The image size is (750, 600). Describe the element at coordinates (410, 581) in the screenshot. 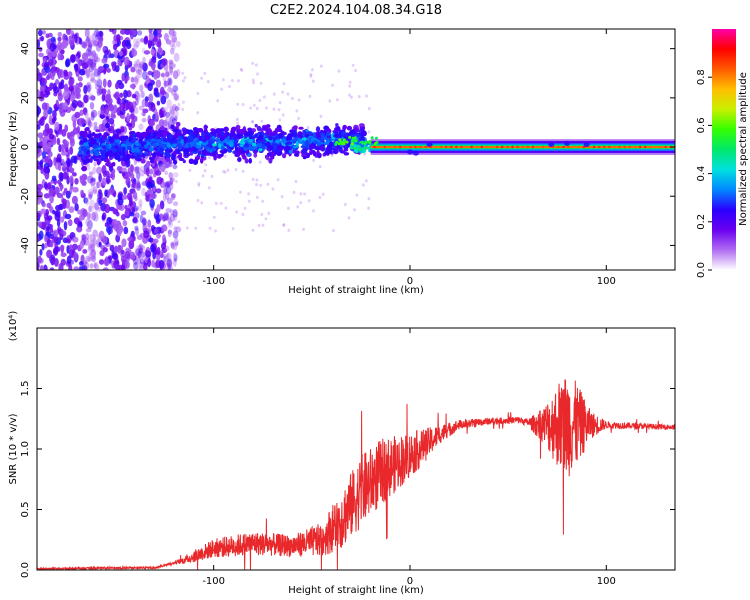

I see `x-tick-label: 0` at that location.